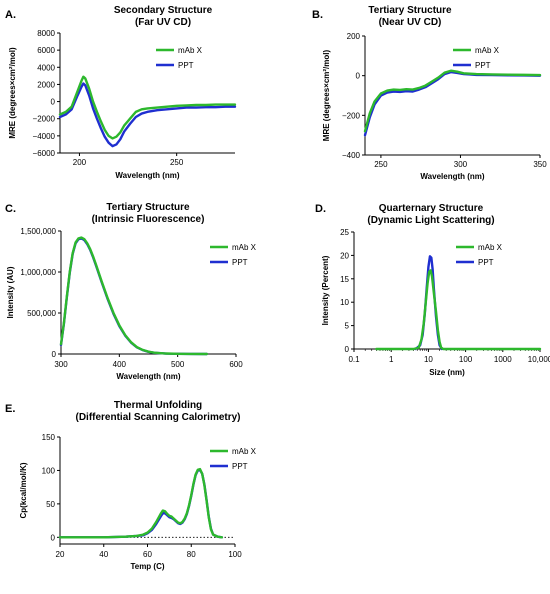  Describe the element at coordinates (163, 10) in the screenshot. I see `chart-title-line: Secondary Structure` at that location.